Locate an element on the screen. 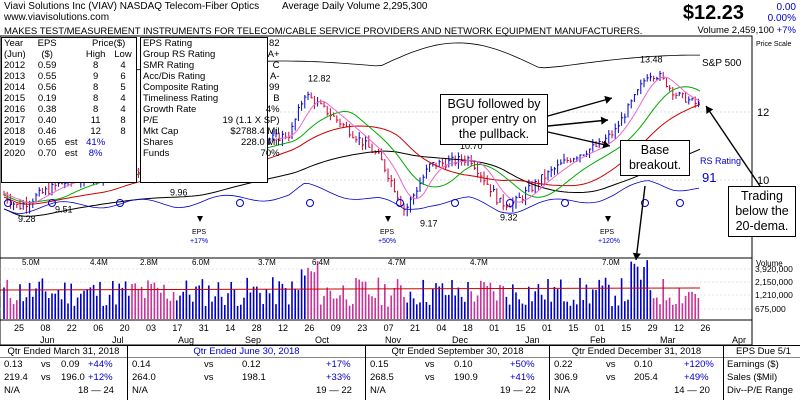 The height and width of the screenshot is (400, 800). rs-line is located at coordinates (351, 197).